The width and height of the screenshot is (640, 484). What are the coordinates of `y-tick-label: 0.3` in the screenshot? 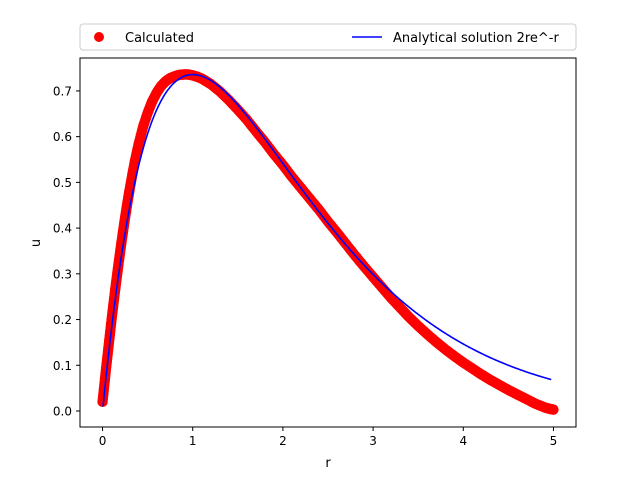 It's located at (62, 274).